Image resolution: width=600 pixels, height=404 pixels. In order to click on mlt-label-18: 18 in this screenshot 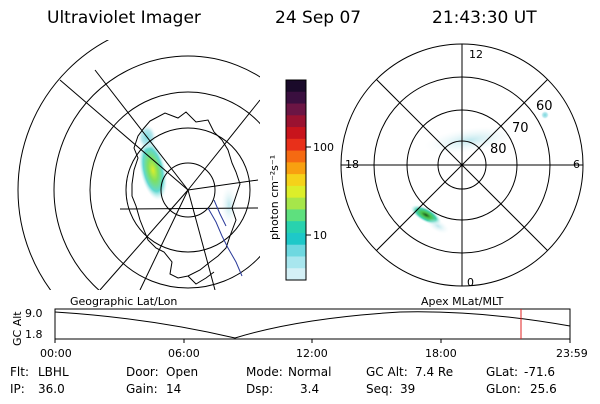, I will do `click(352, 164)`.